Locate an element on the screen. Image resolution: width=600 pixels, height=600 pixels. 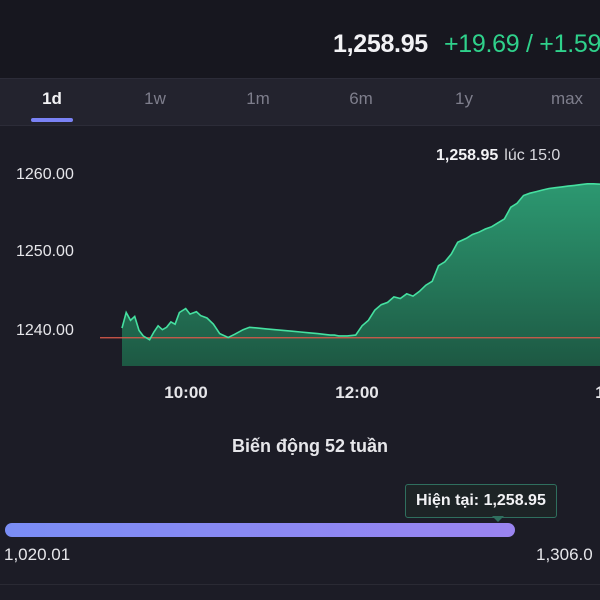
52-week-low: 1,020.01 is located at coordinates (37, 554).